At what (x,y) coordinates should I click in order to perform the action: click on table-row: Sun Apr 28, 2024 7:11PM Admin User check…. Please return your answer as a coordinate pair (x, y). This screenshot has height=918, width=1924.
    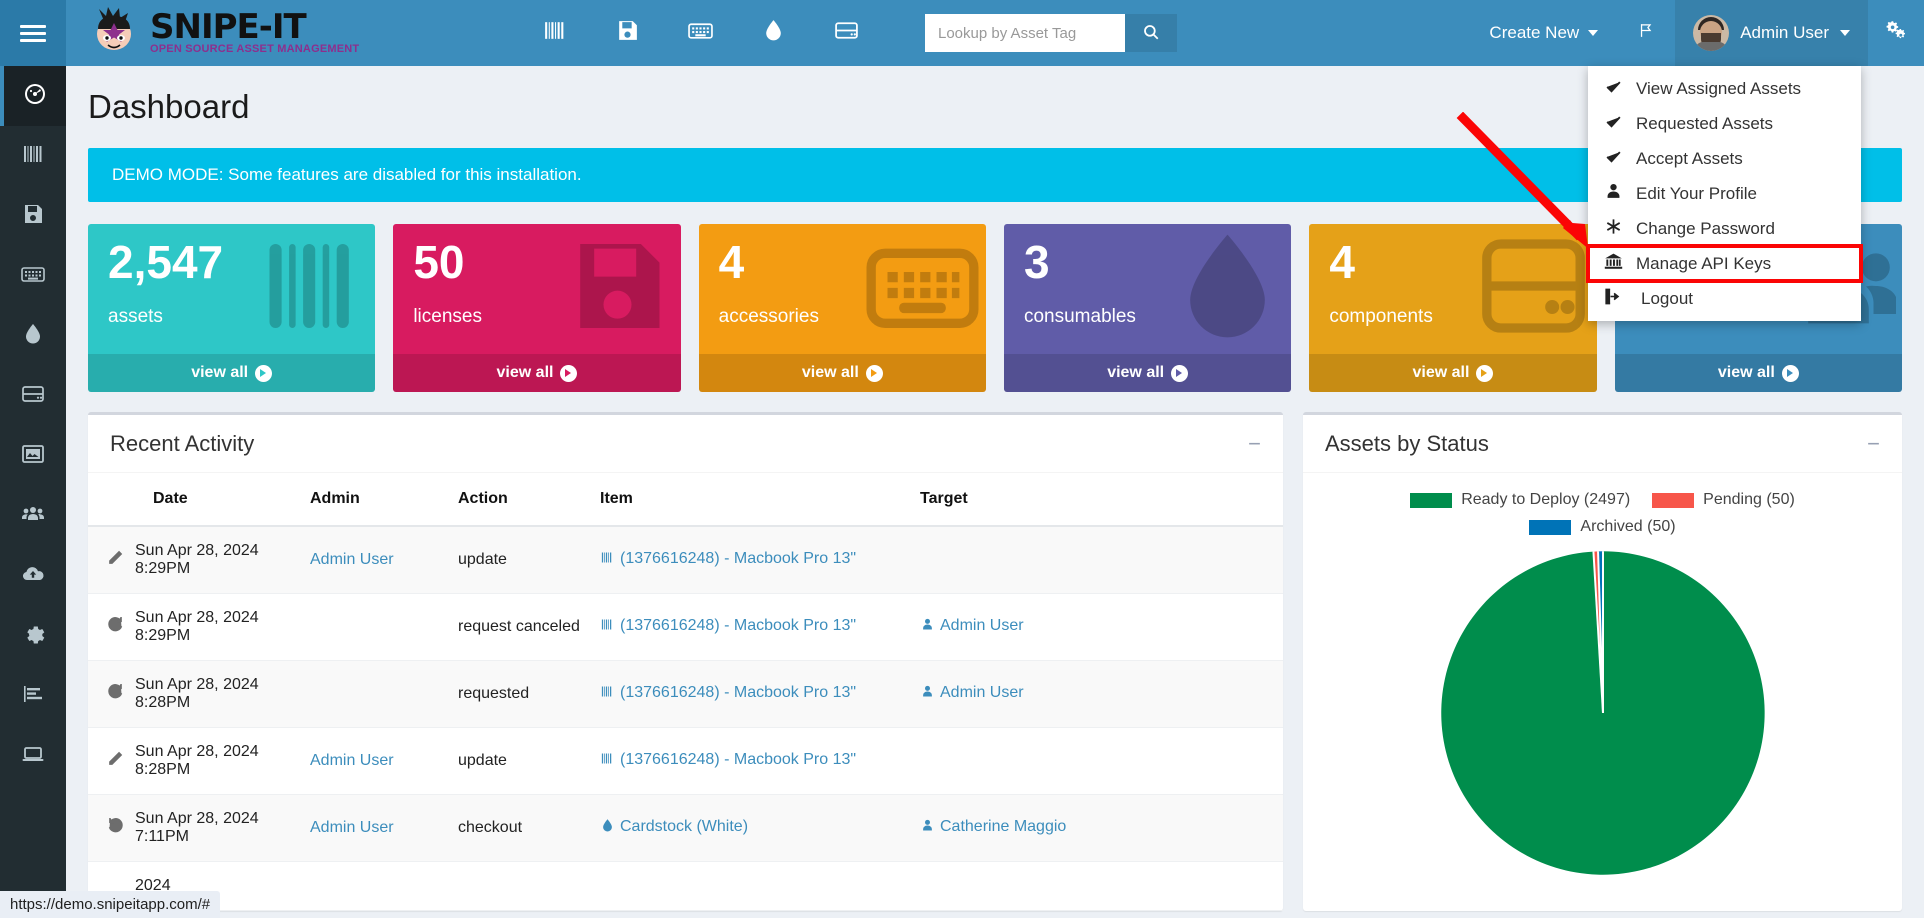
    Looking at the image, I should click on (685, 828).